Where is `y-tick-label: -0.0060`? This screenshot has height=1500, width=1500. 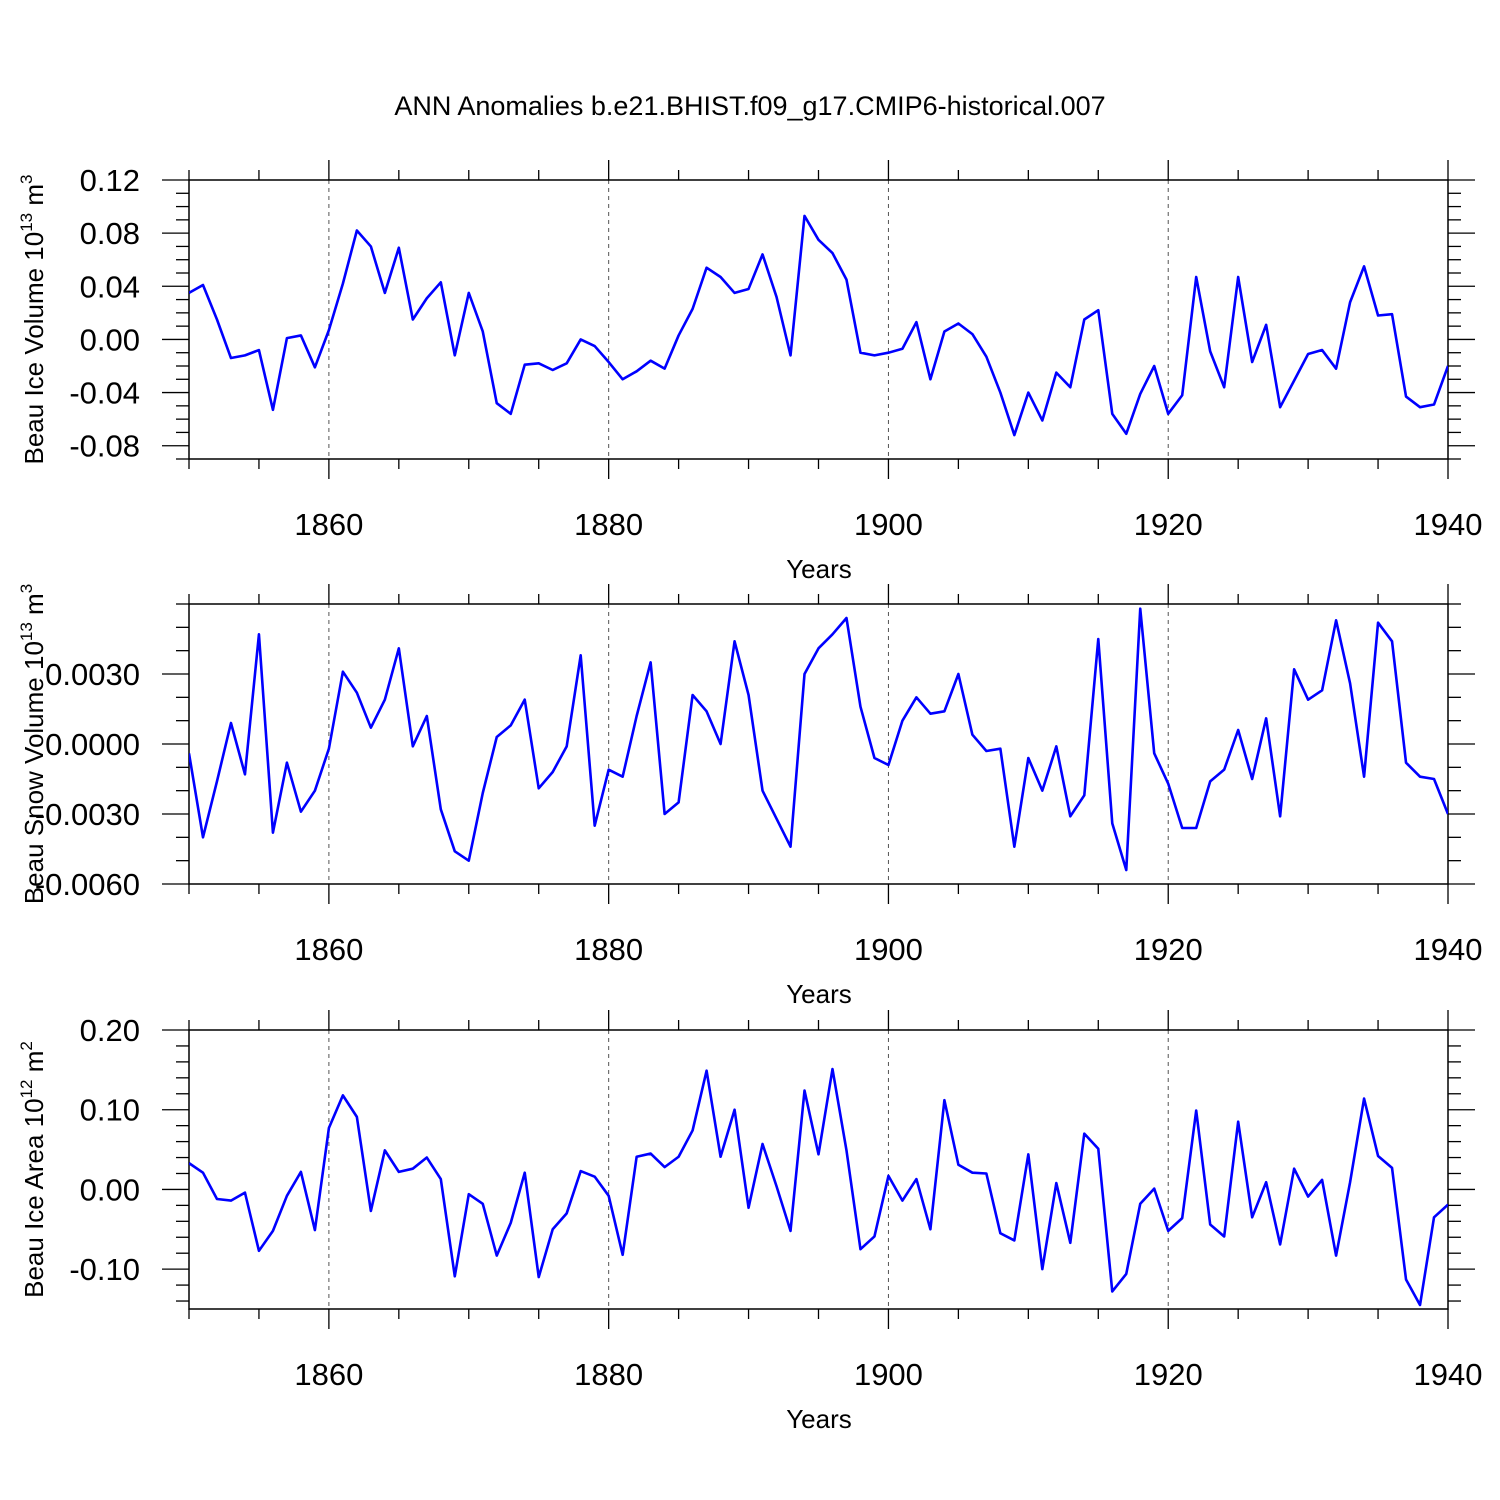
y-tick-label: -0.0060 is located at coordinates (87, 884).